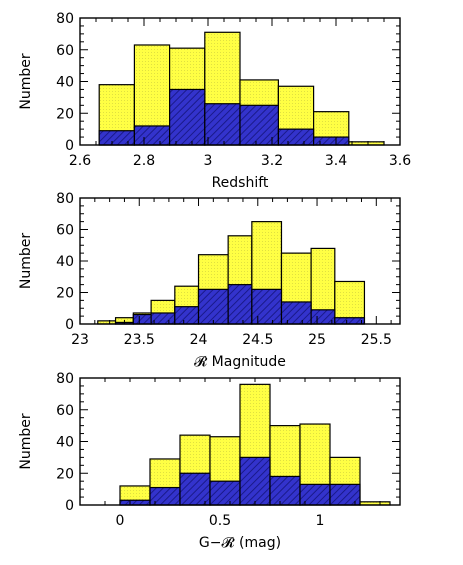 The height and width of the screenshot is (565, 463). I want to click on x-axis-label: Redshift, so click(240, 183).